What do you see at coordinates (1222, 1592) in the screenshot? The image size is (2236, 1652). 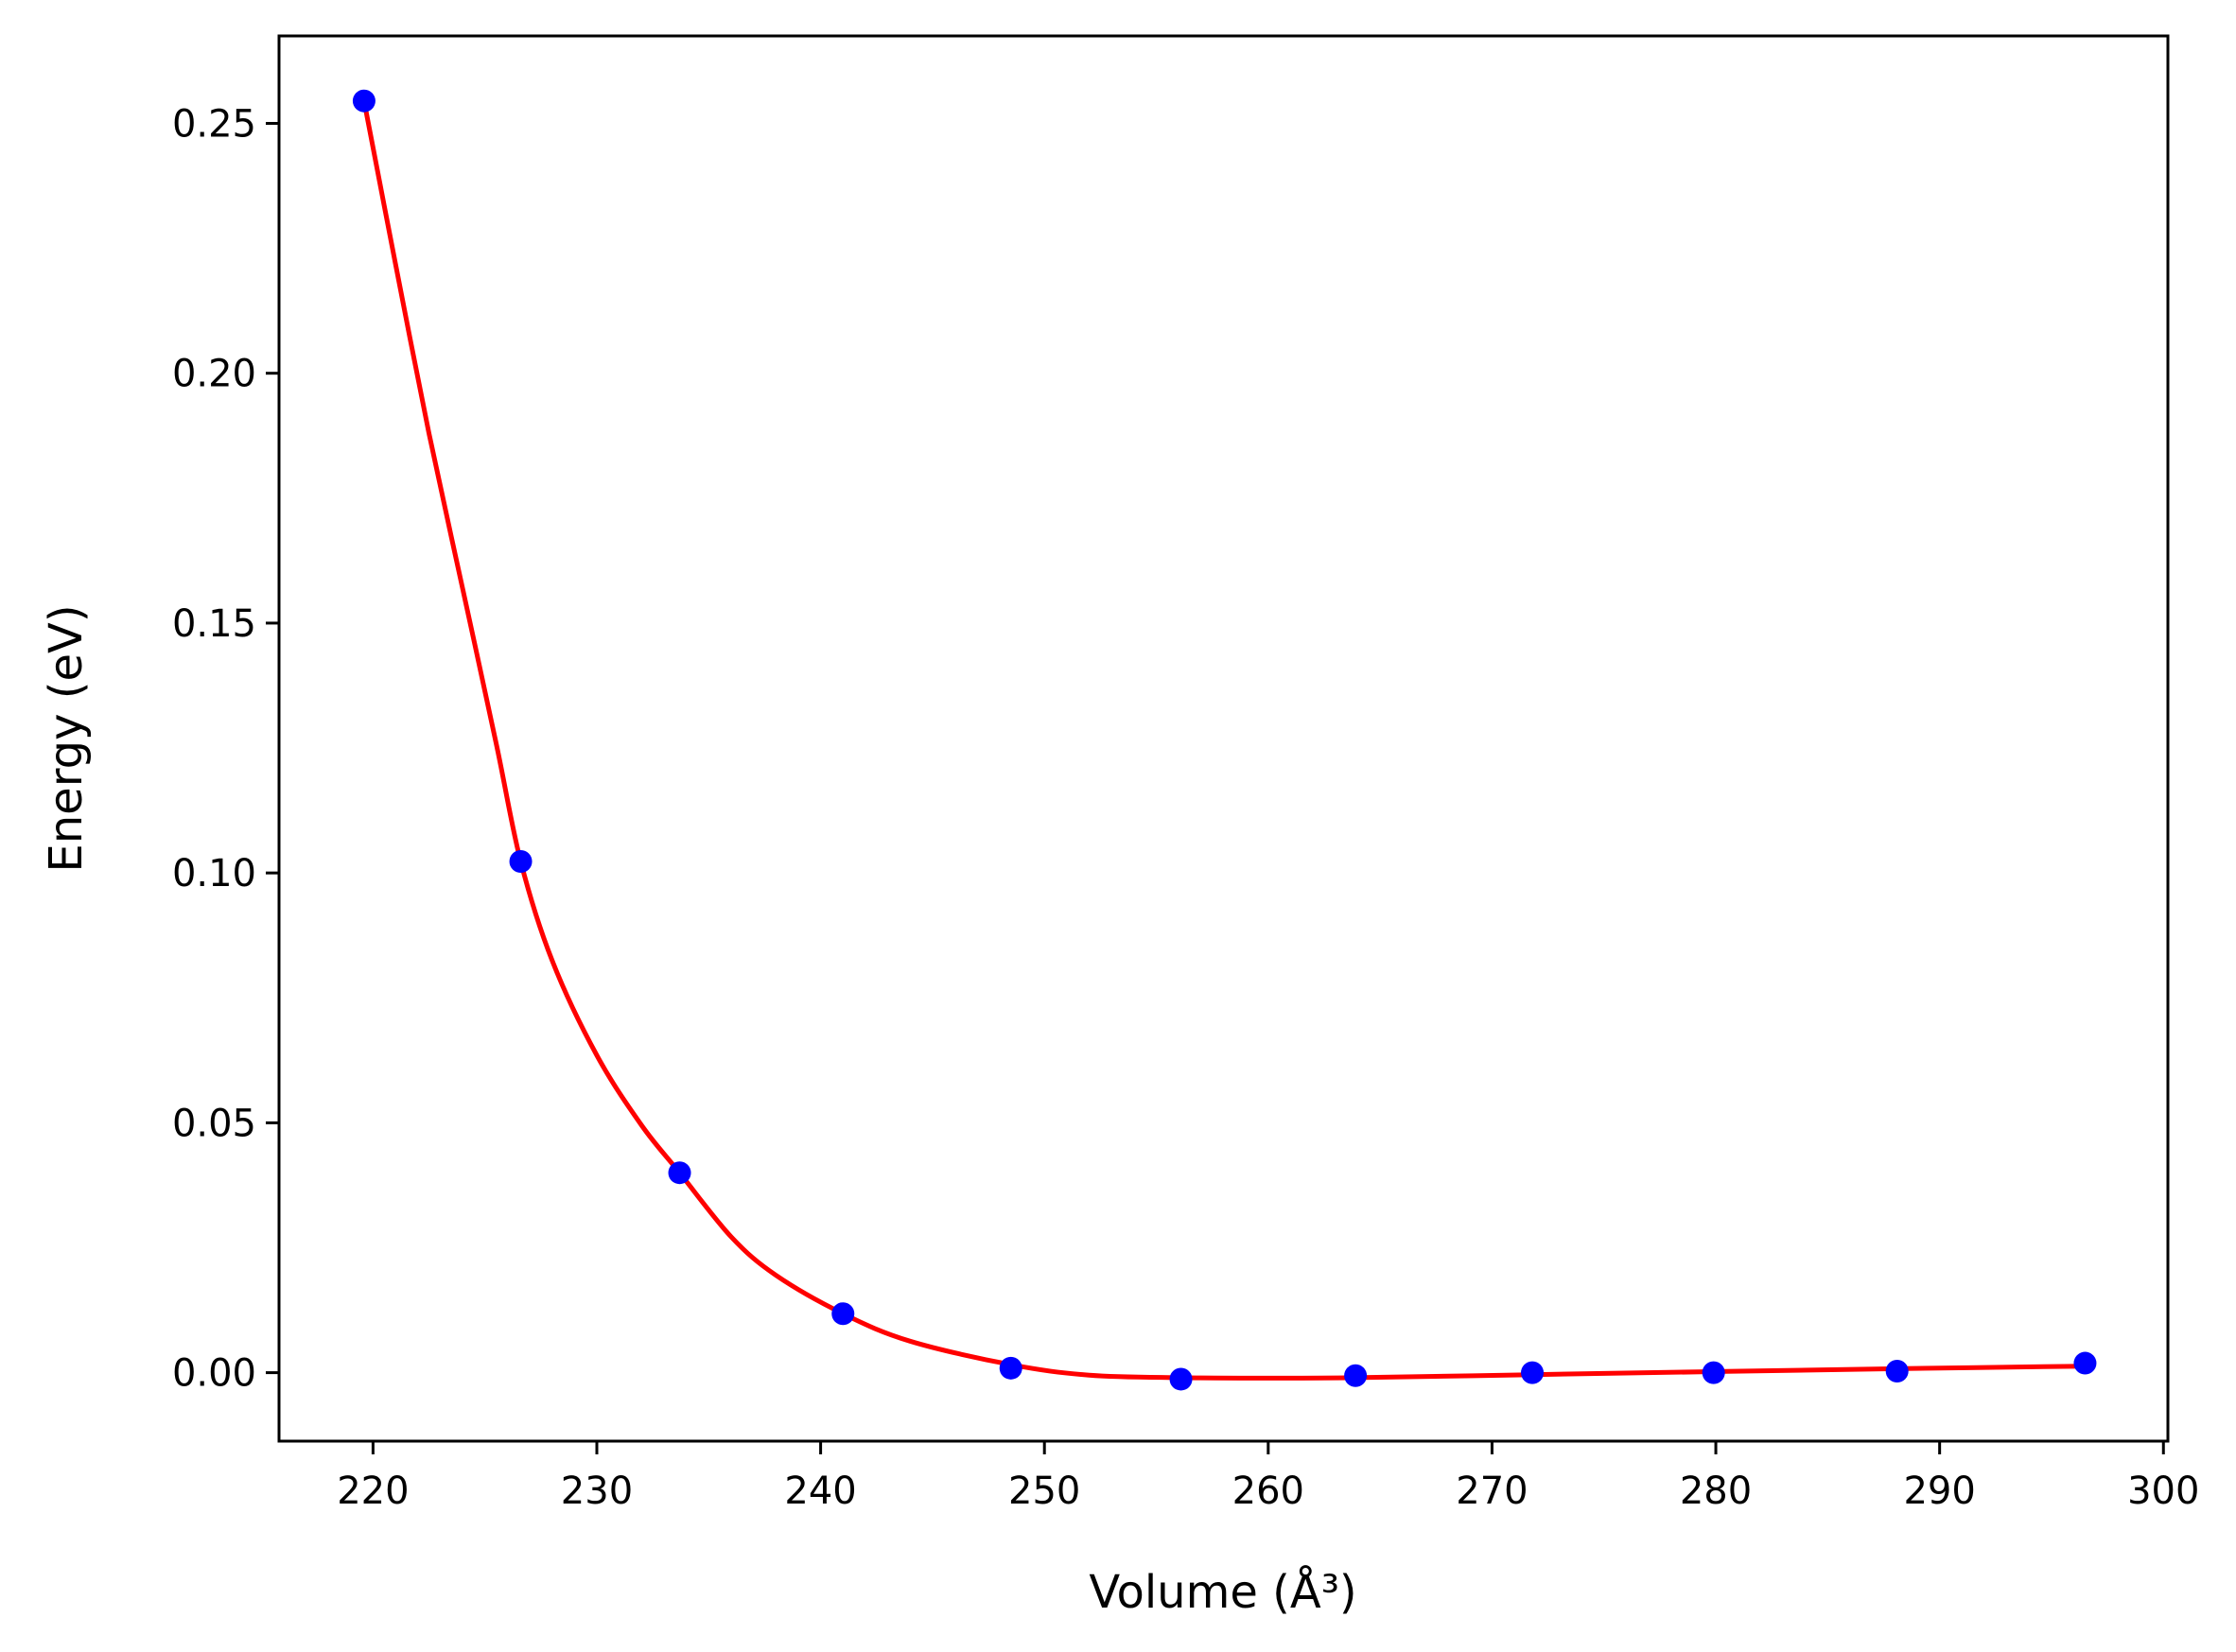 I see `x-axis-label: Volume (Å³)` at bounding box center [1222, 1592].